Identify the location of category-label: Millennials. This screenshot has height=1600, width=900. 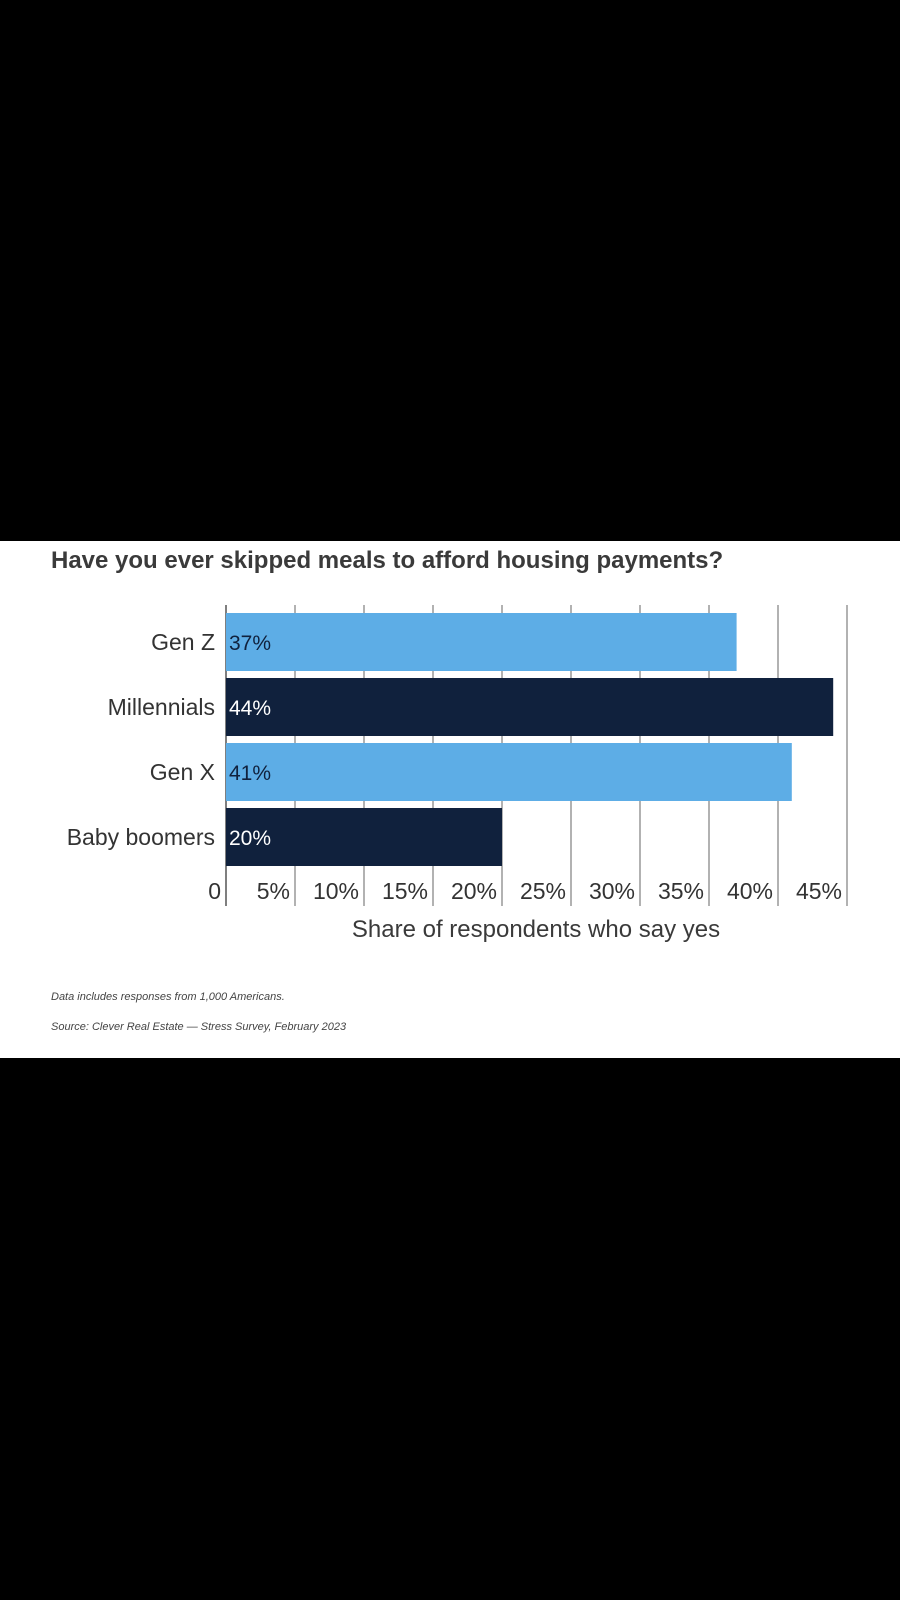
(161, 707).